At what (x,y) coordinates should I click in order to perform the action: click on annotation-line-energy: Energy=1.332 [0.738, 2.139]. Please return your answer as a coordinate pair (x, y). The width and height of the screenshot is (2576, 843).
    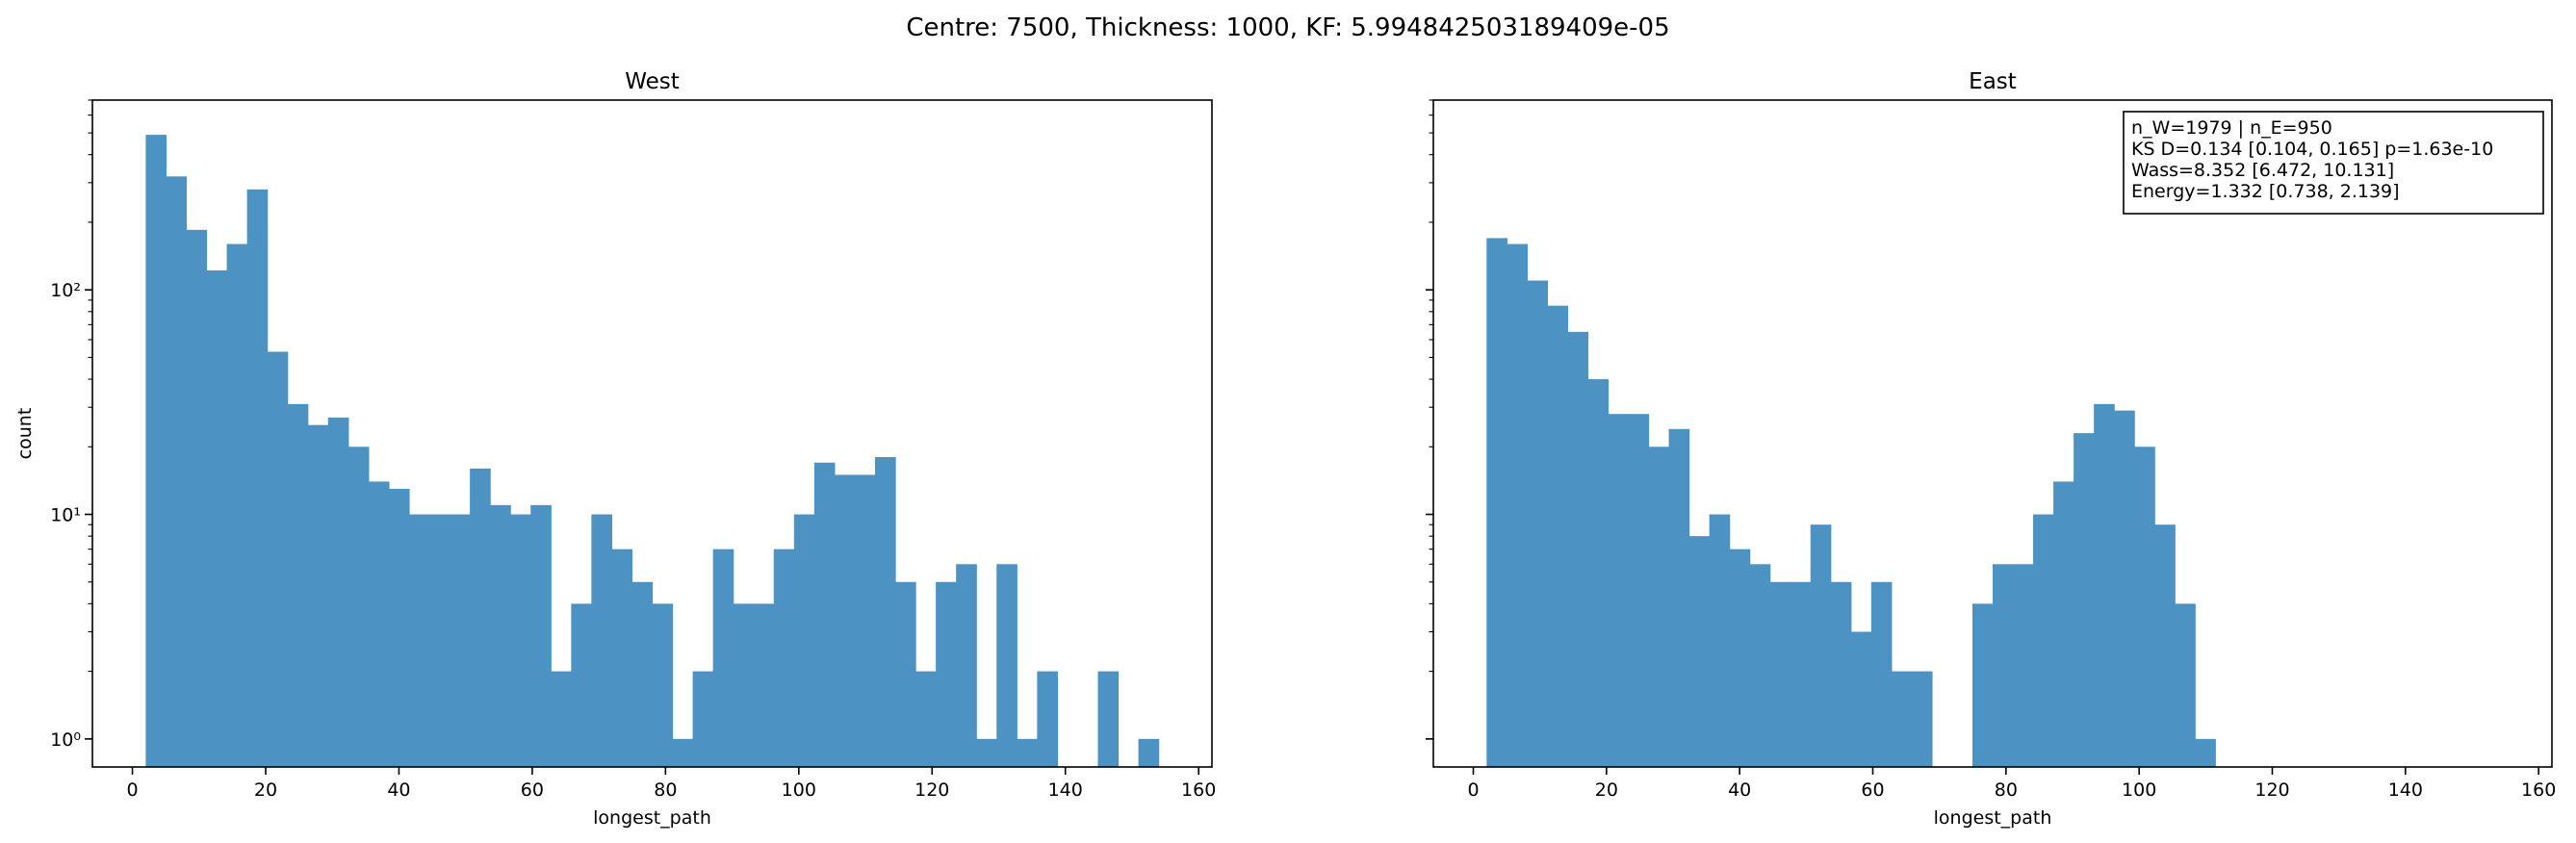
    Looking at the image, I should click on (2266, 191).